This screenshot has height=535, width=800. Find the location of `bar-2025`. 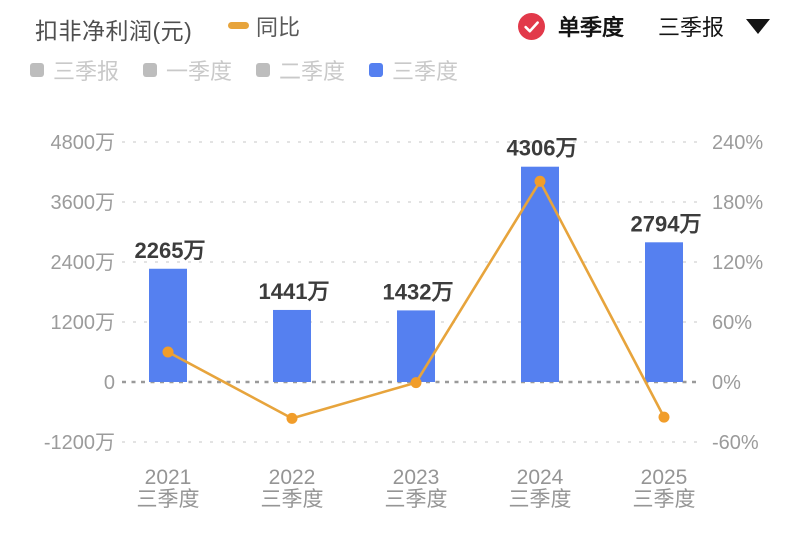

bar-2025 is located at coordinates (664, 312).